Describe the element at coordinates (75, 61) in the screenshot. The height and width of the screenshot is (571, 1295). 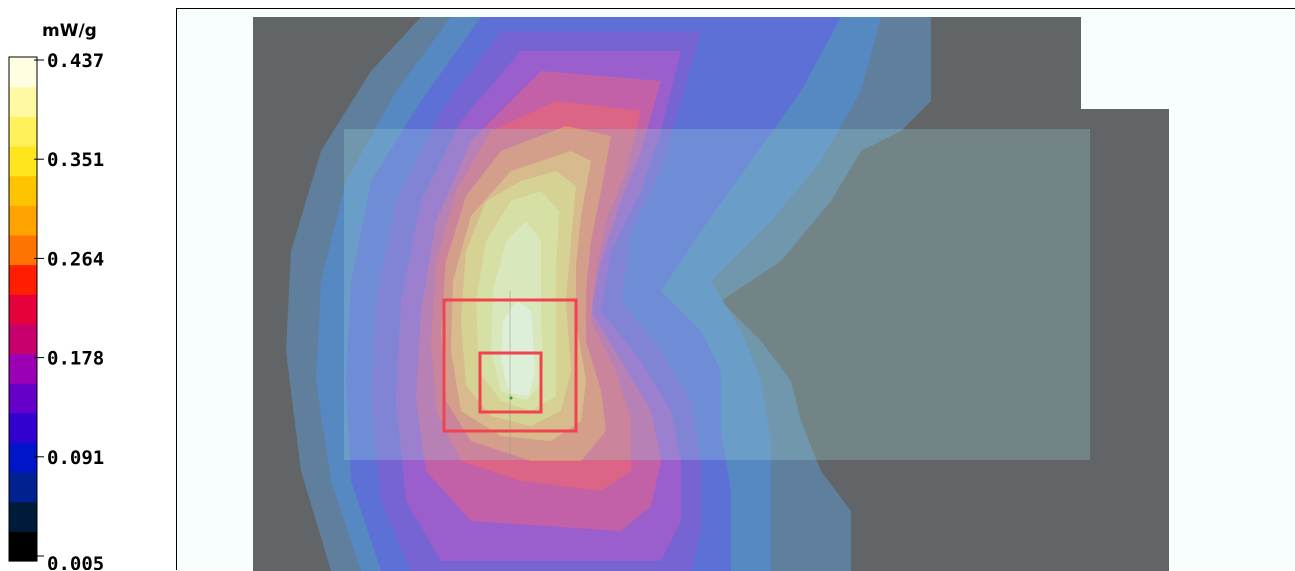
I see `colorbar-tick-label: 0.437` at that location.